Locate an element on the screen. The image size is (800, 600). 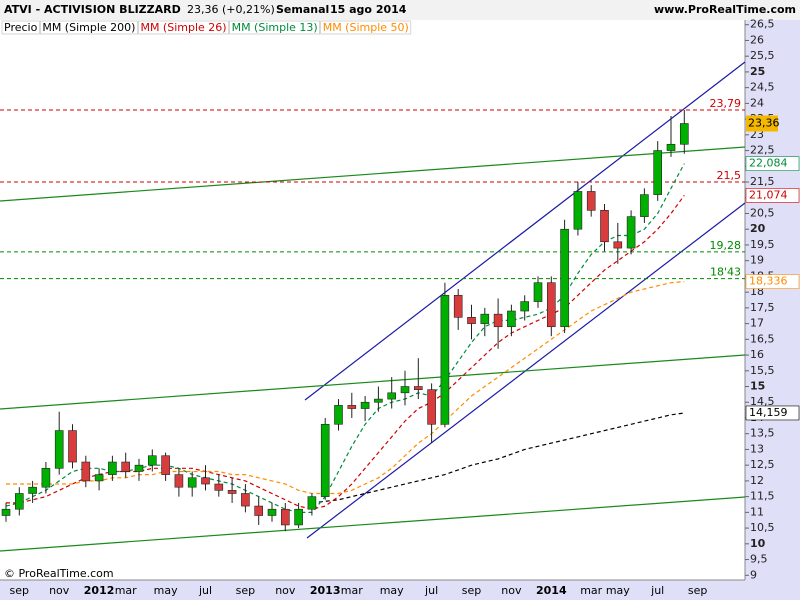
x-tick-label: jul is located at coordinates (205, 590).